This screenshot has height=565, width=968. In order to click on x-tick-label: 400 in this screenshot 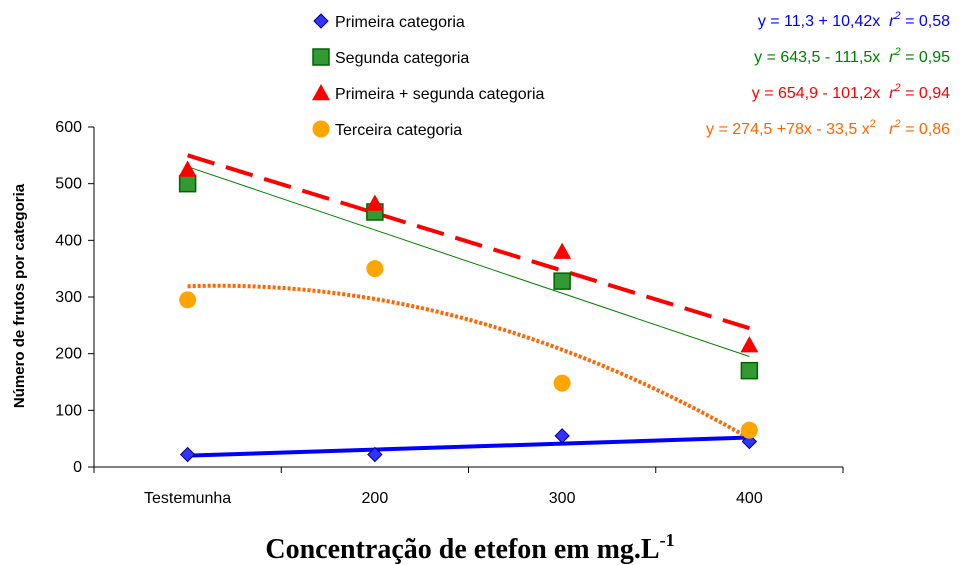, I will do `click(749, 498)`.